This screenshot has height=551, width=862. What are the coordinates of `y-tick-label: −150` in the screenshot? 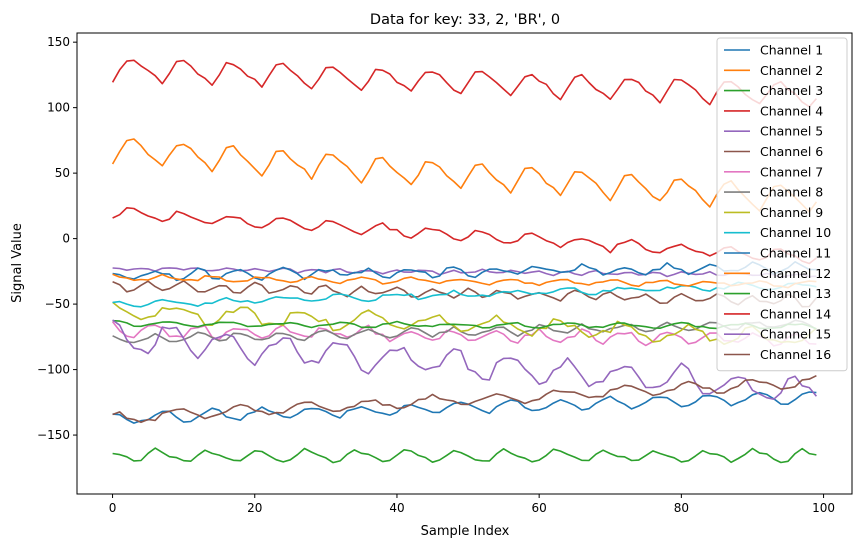 It's located at (53, 435).